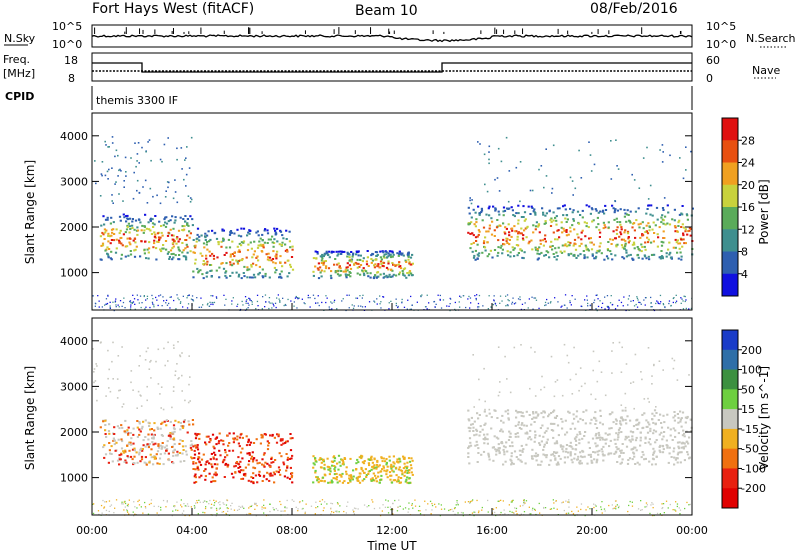 The height and width of the screenshot is (554, 800). Describe the element at coordinates (750, 429) in the screenshot. I see `colorbar-tick-label: -15` at that location.